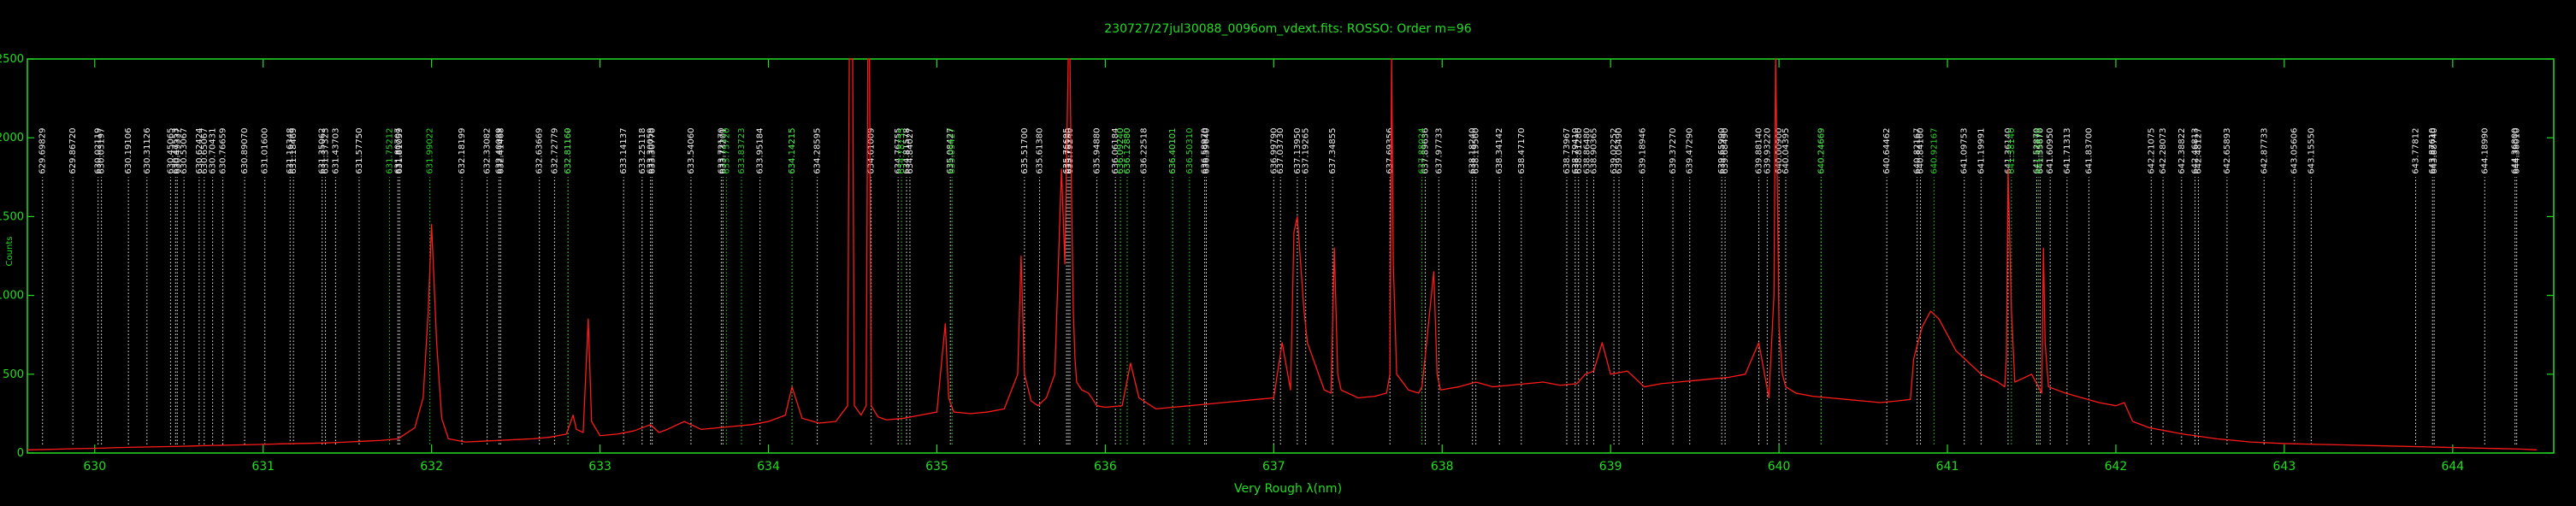  Describe the element at coordinates (12, 59) in the screenshot. I see `y-tick-label: 2500` at that location.